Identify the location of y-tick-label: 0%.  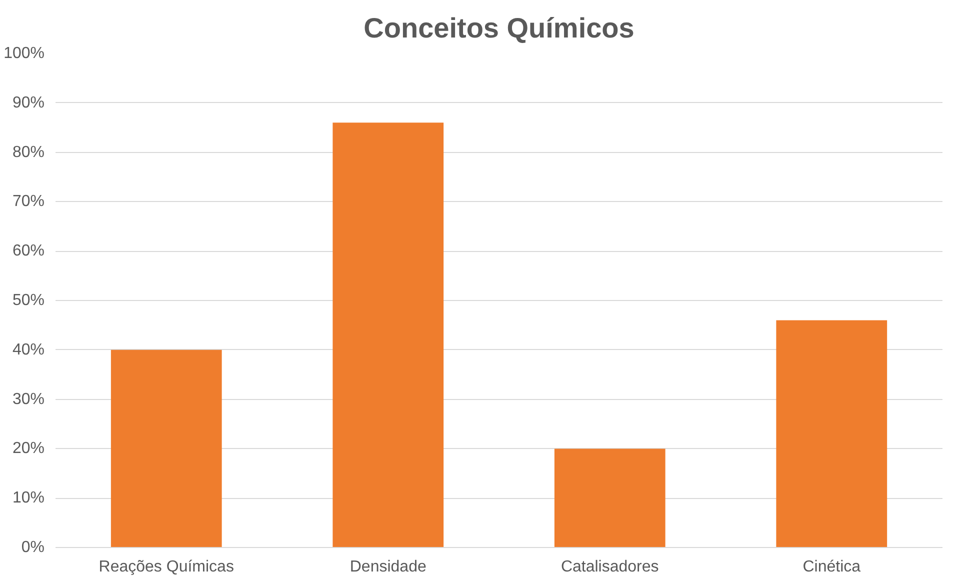
(32, 547).